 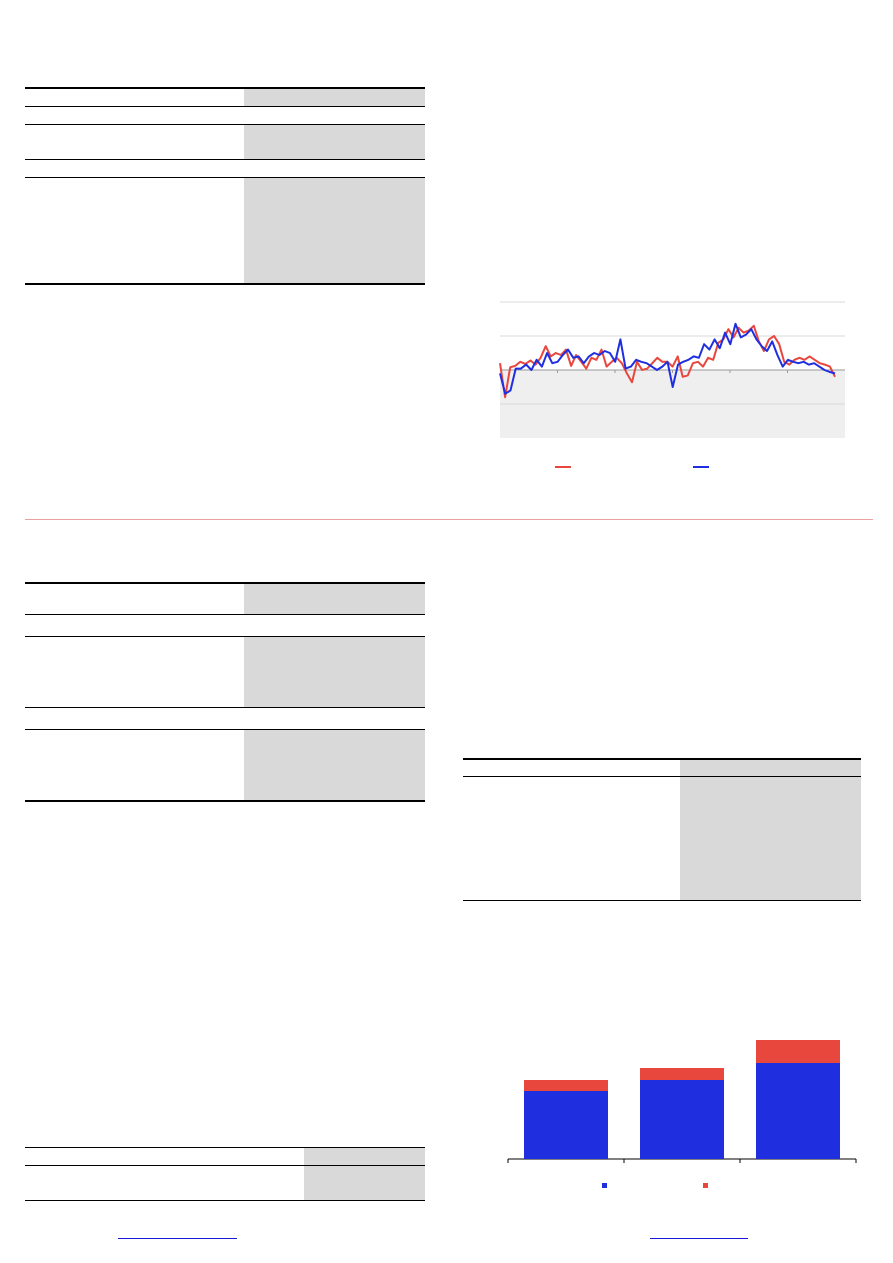 What do you see at coordinates (604, 1185) in the screenshot?
I see `legend-swatch-blue` at bounding box center [604, 1185].